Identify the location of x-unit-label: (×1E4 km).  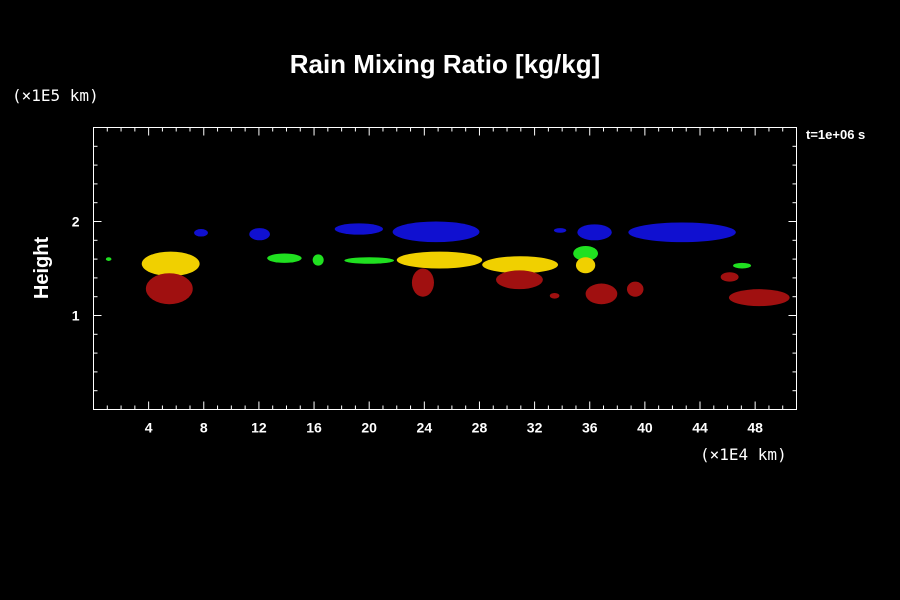
(743, 454).